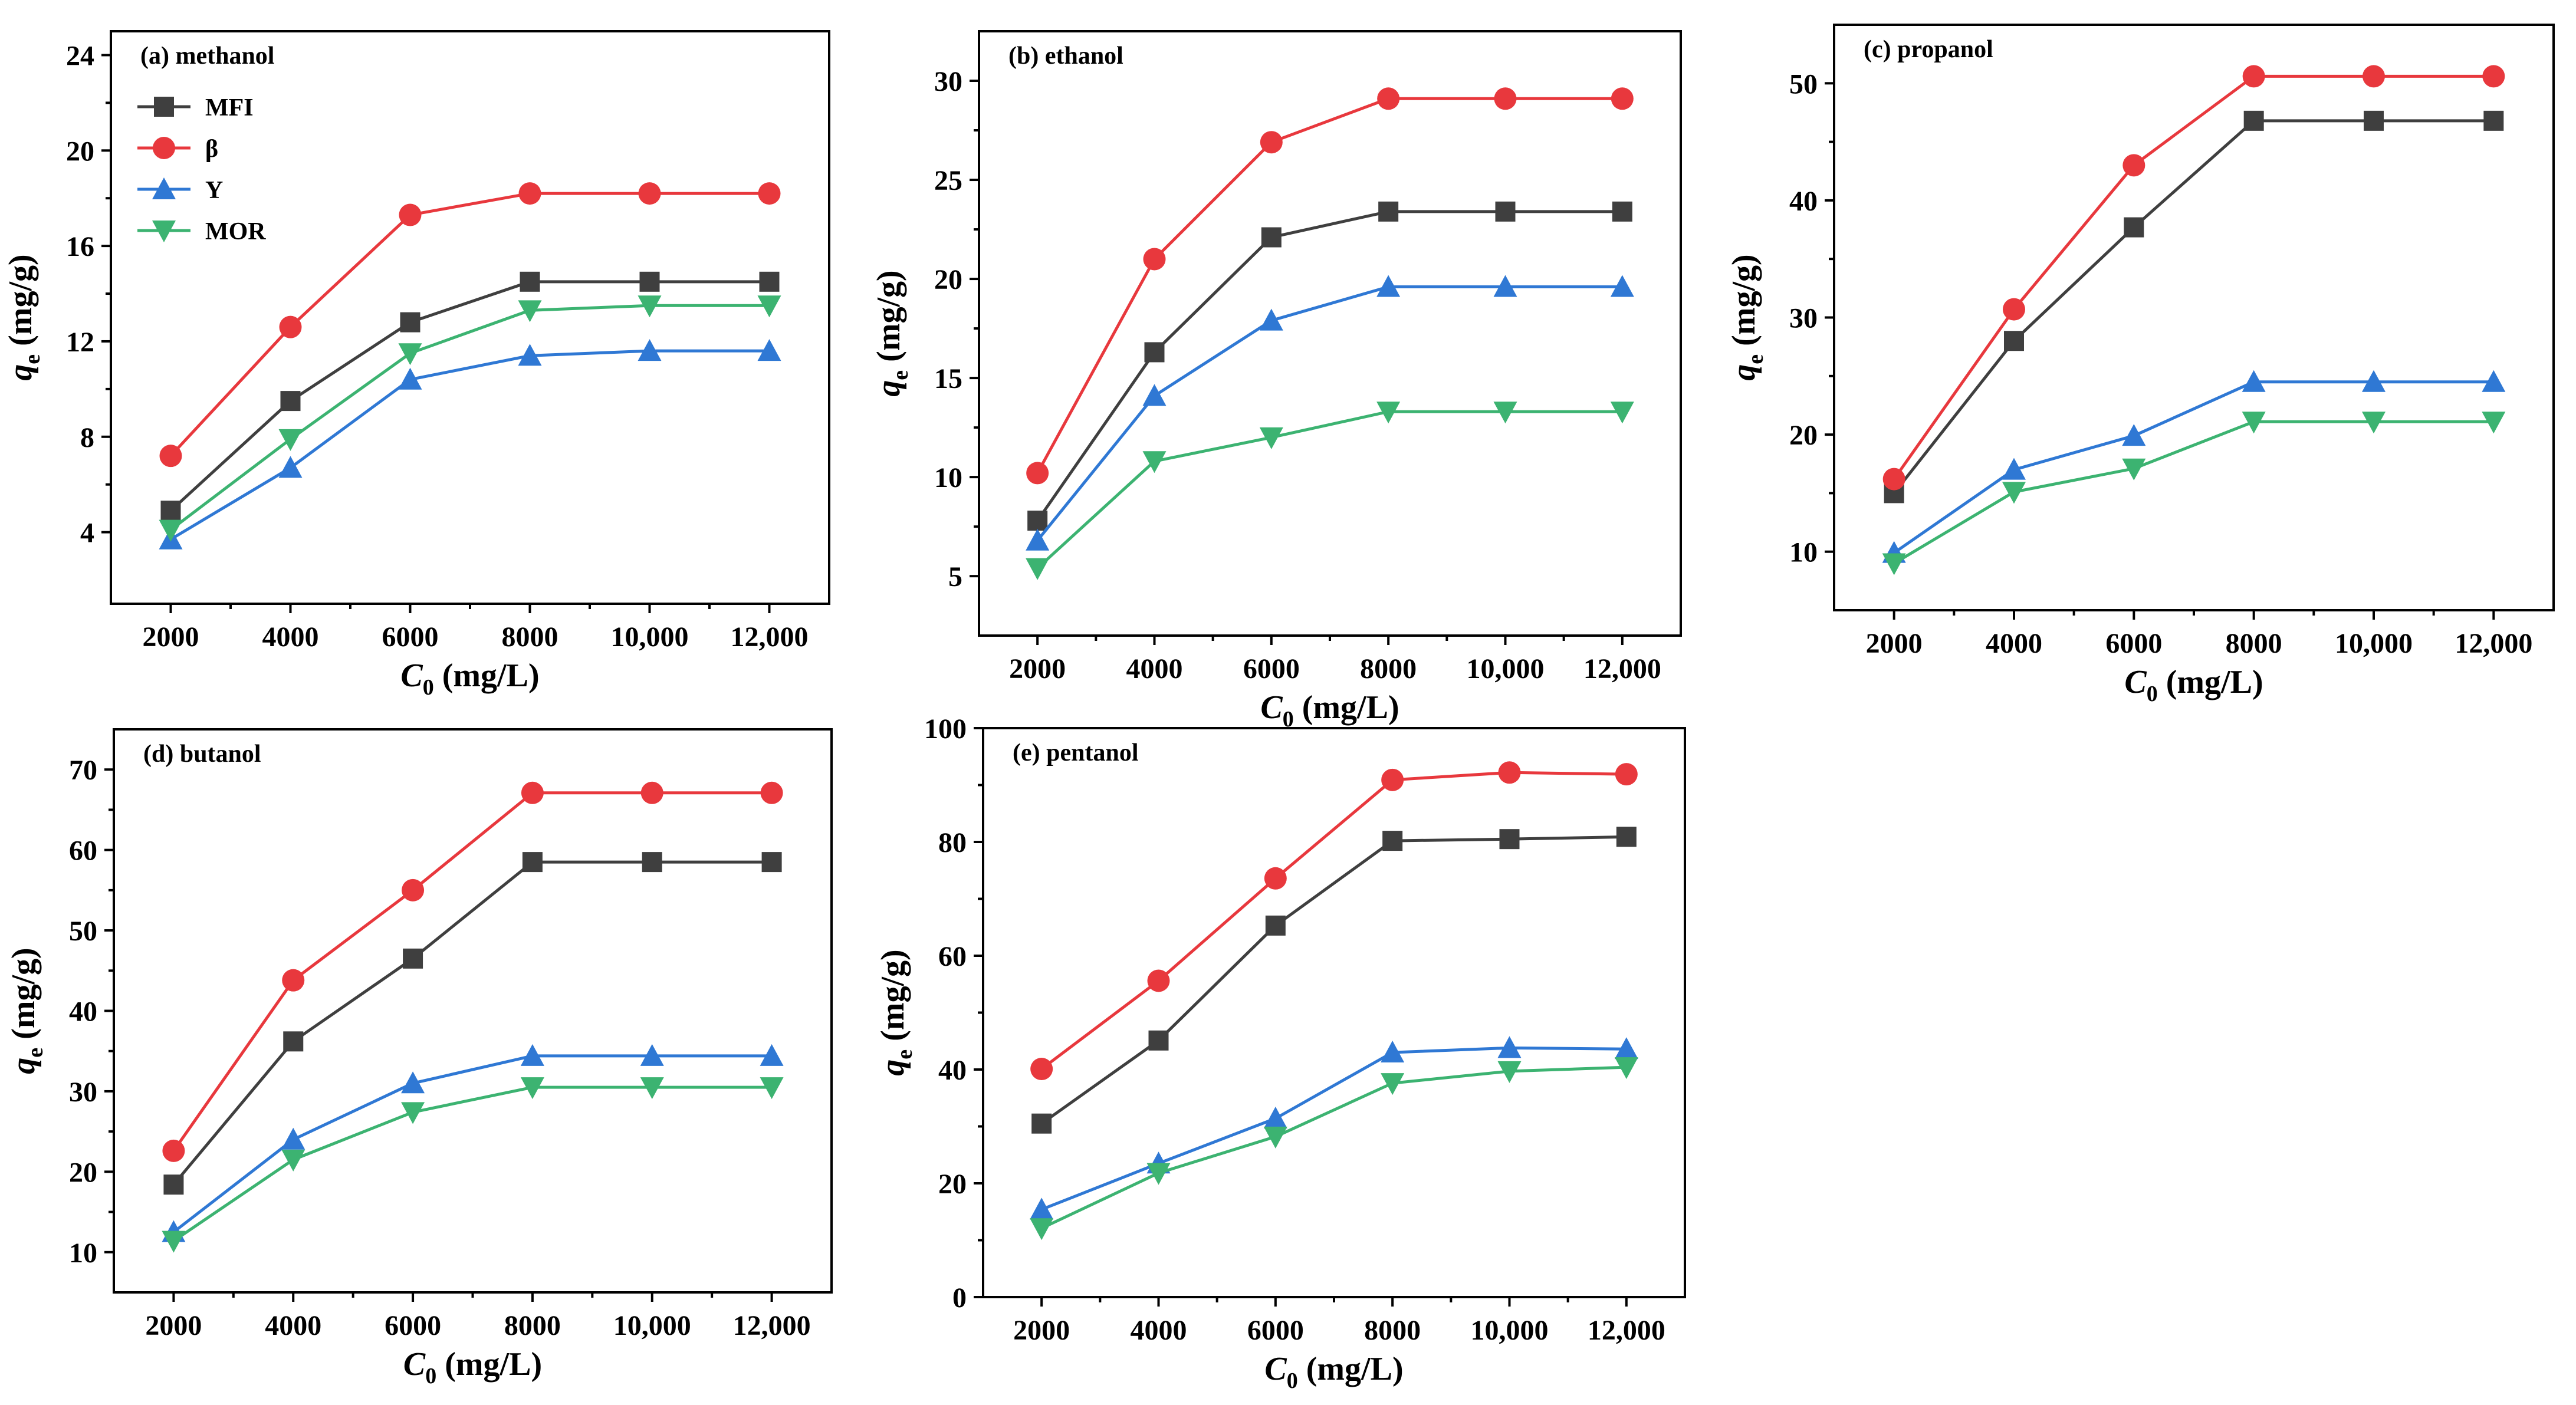 Image resolution: width=2576 pixels, height=1405 pixels. I want to click on y-tick-label: 8, so click(87, 437).